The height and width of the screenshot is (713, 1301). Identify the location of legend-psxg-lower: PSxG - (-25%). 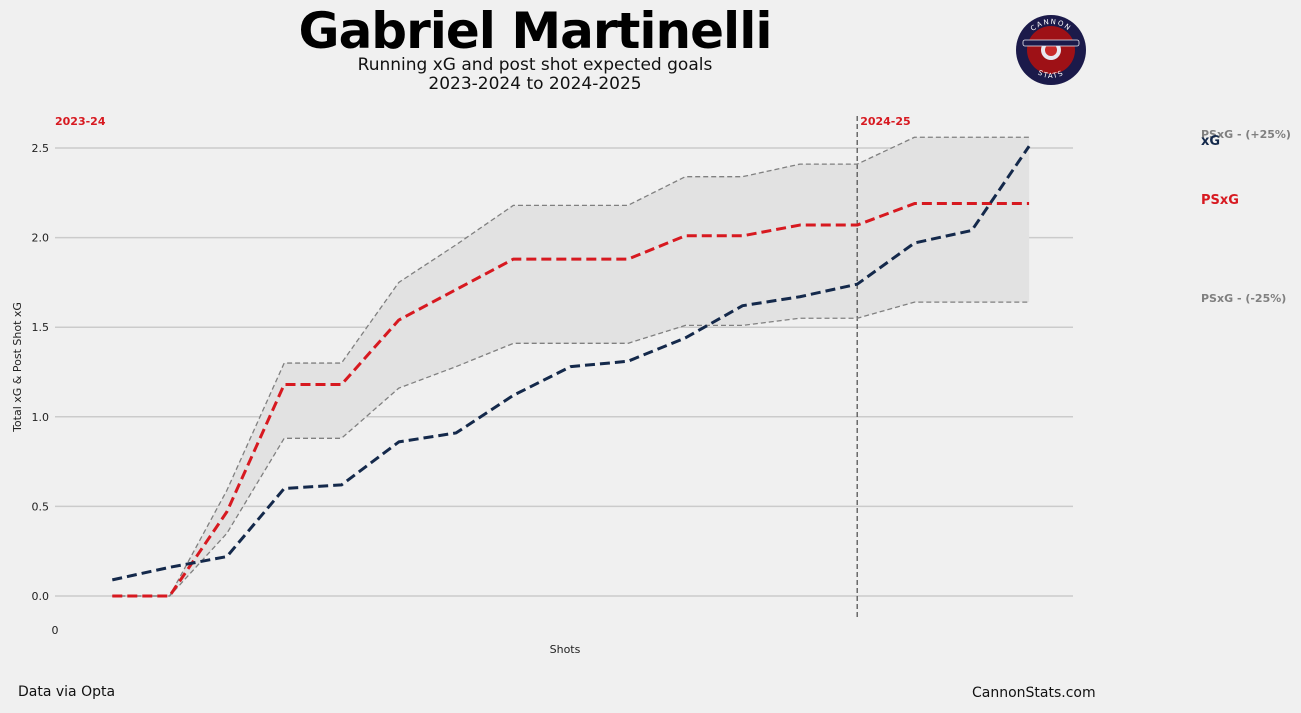
(1243, 298).